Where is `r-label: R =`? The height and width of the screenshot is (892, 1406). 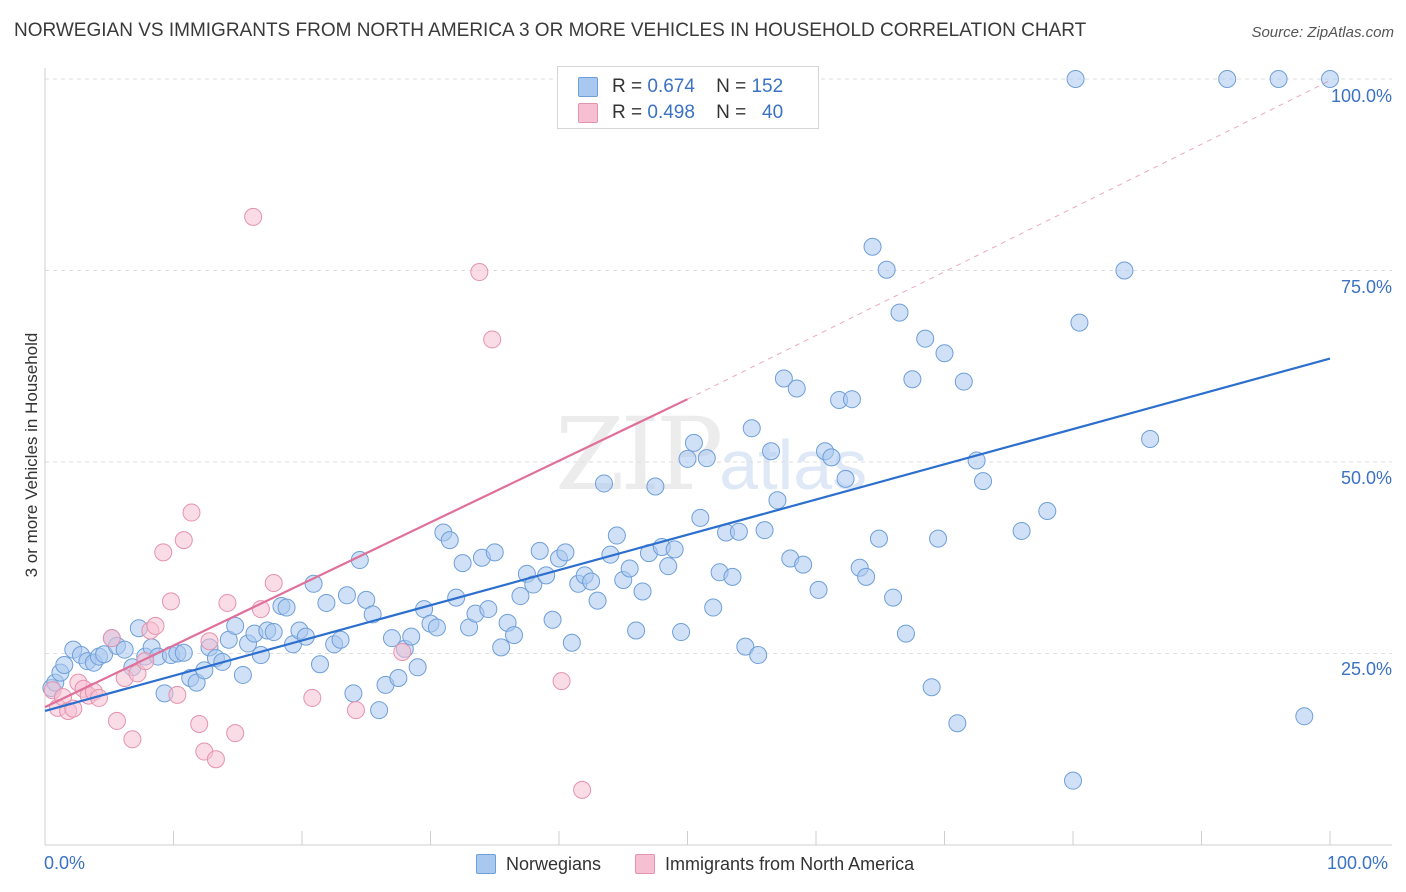
r-label: R = is located at coordinates (627, 112).